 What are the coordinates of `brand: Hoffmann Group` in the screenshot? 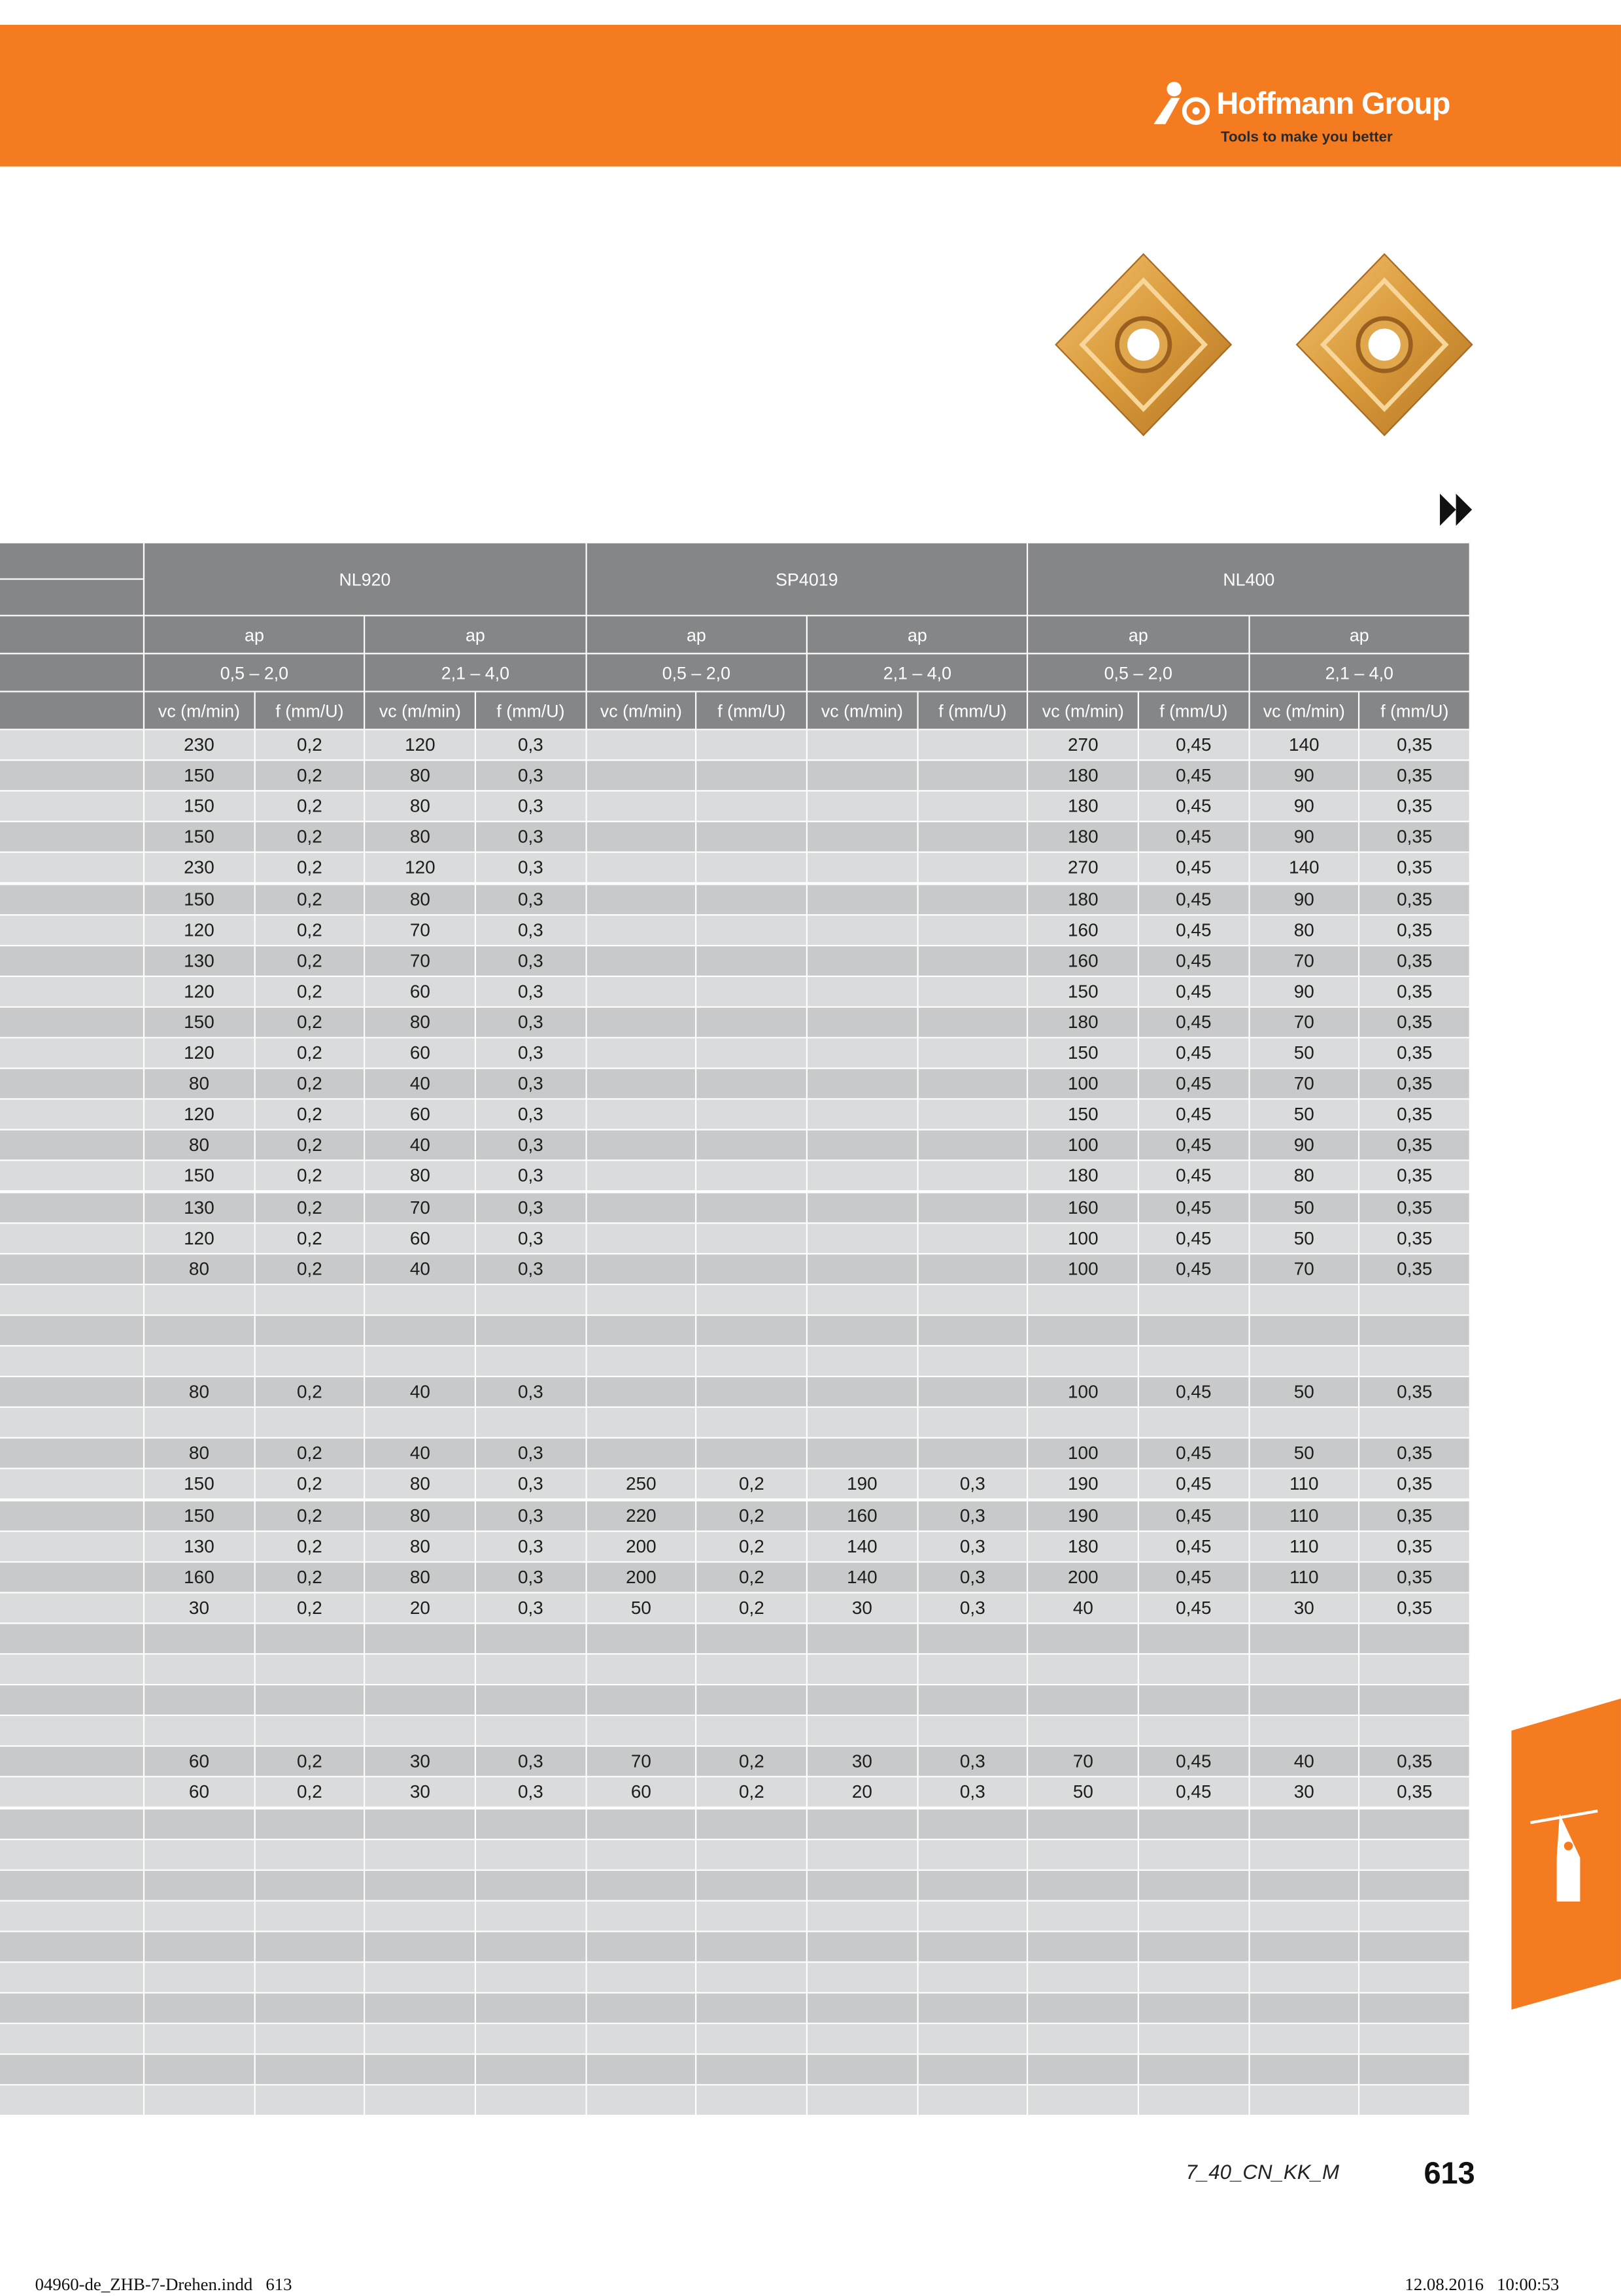 It's located at (1333, 104).